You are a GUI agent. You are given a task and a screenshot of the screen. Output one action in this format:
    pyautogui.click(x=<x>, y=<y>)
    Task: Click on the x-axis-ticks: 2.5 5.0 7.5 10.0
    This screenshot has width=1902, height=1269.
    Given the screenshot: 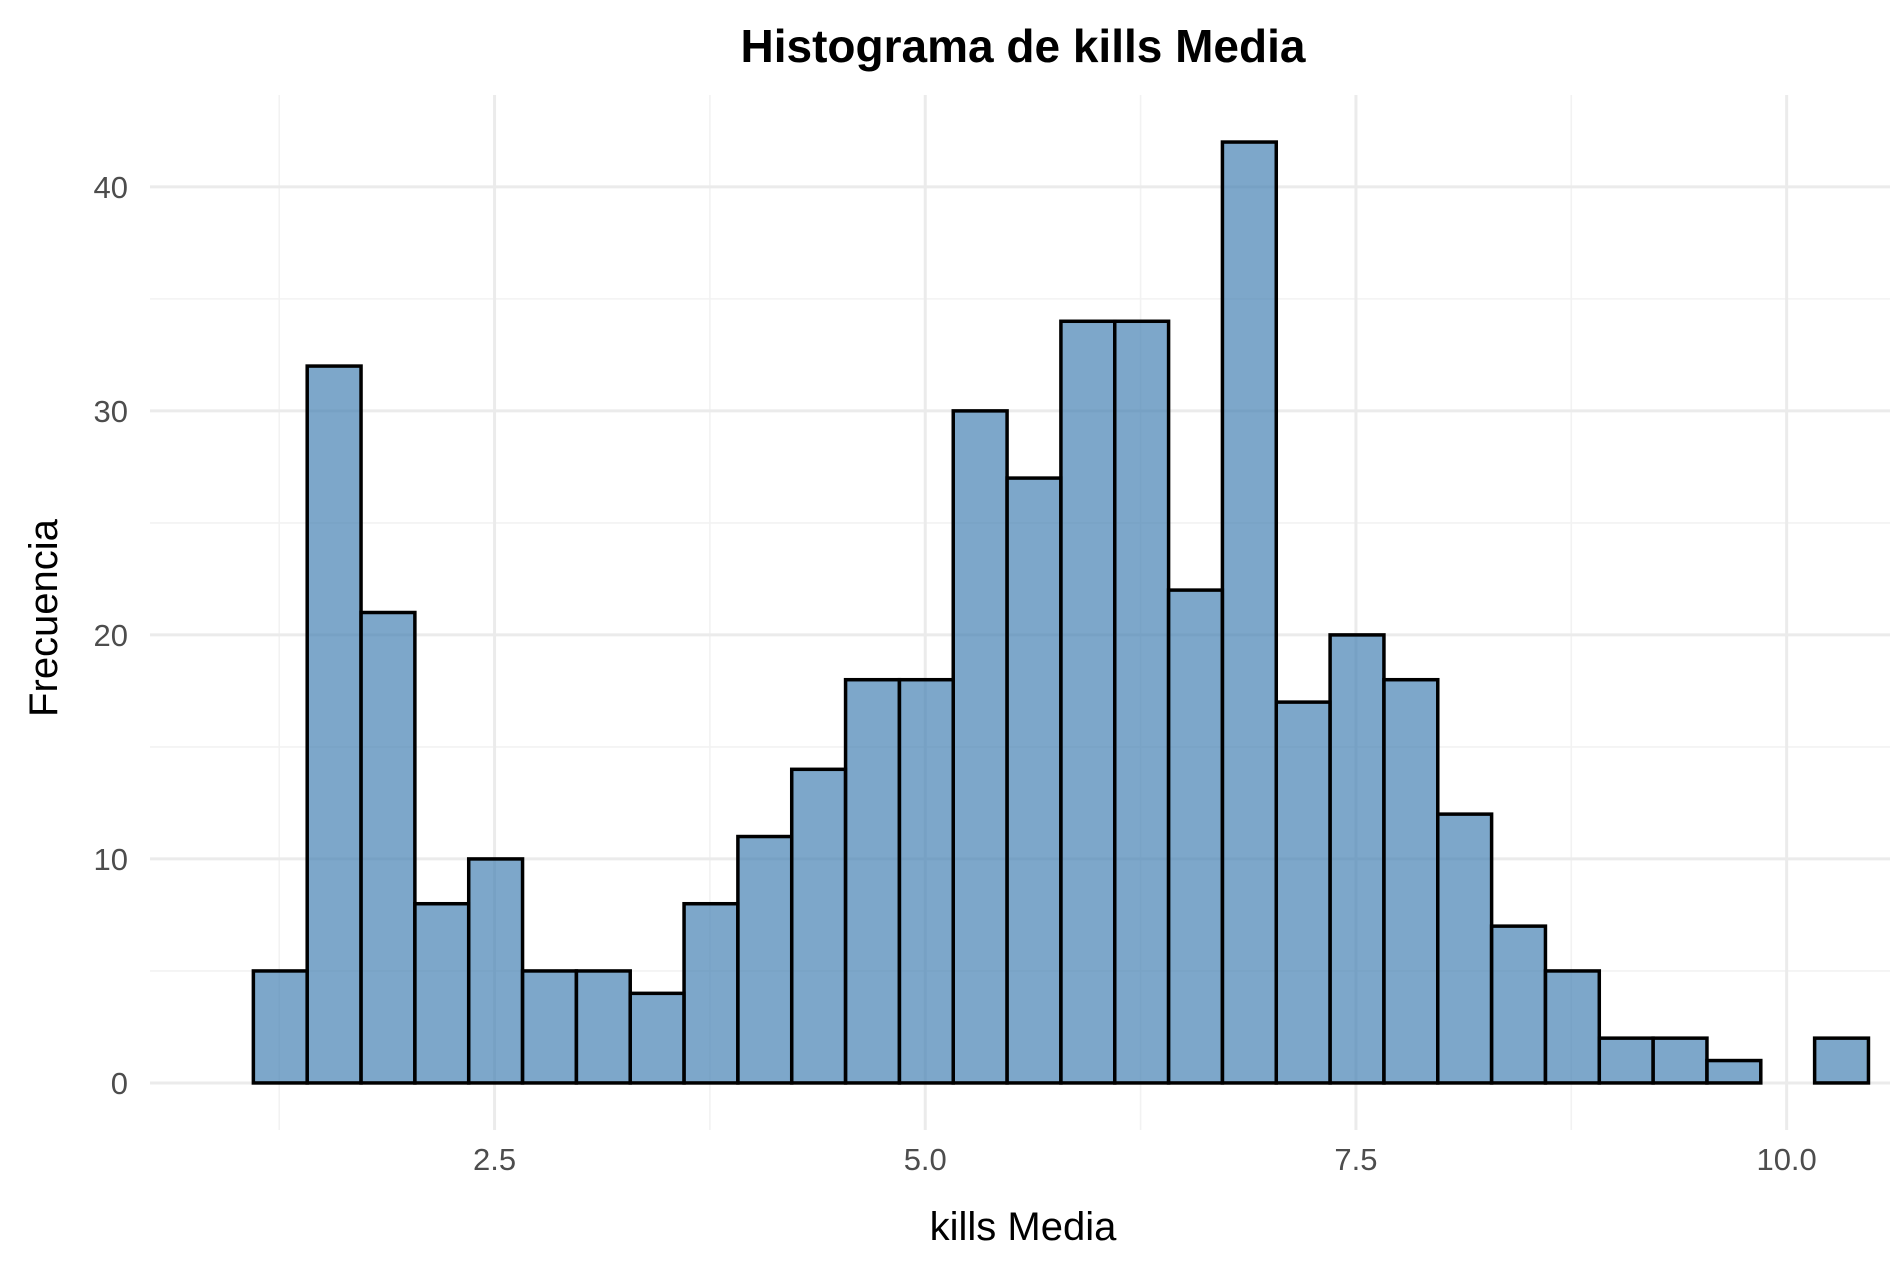 What is the action you would take?
    pyautogui.click(x=1145, y=1159)
    